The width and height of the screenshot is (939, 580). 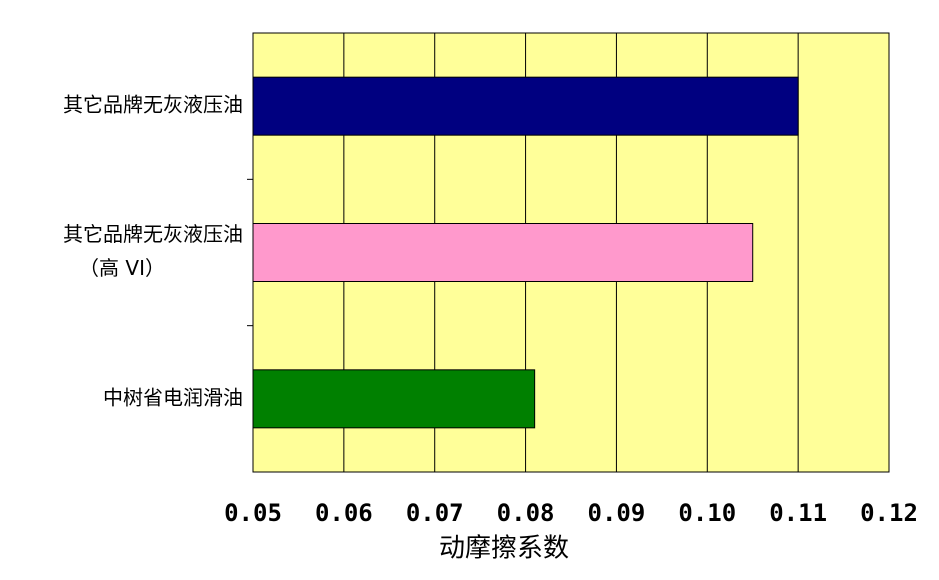 What do you see at coordinates (344, 513) in the screenshot?
I see `x-tick-label: 0.06` at bounding box center [344, 513].